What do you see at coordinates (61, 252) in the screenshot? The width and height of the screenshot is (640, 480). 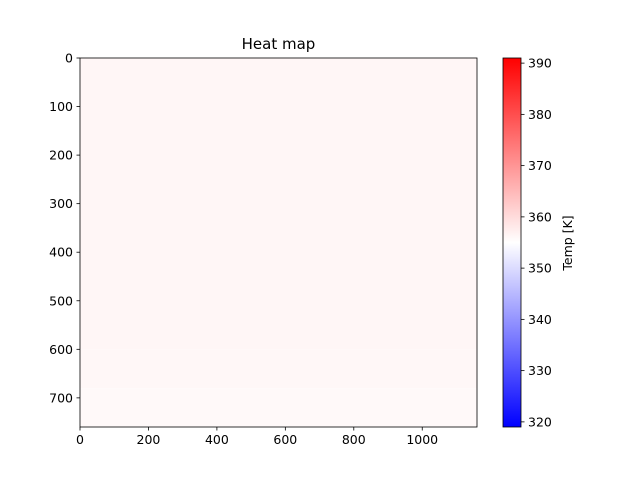 I see `y-tick-label: 400` at bounding box center [61, 252].